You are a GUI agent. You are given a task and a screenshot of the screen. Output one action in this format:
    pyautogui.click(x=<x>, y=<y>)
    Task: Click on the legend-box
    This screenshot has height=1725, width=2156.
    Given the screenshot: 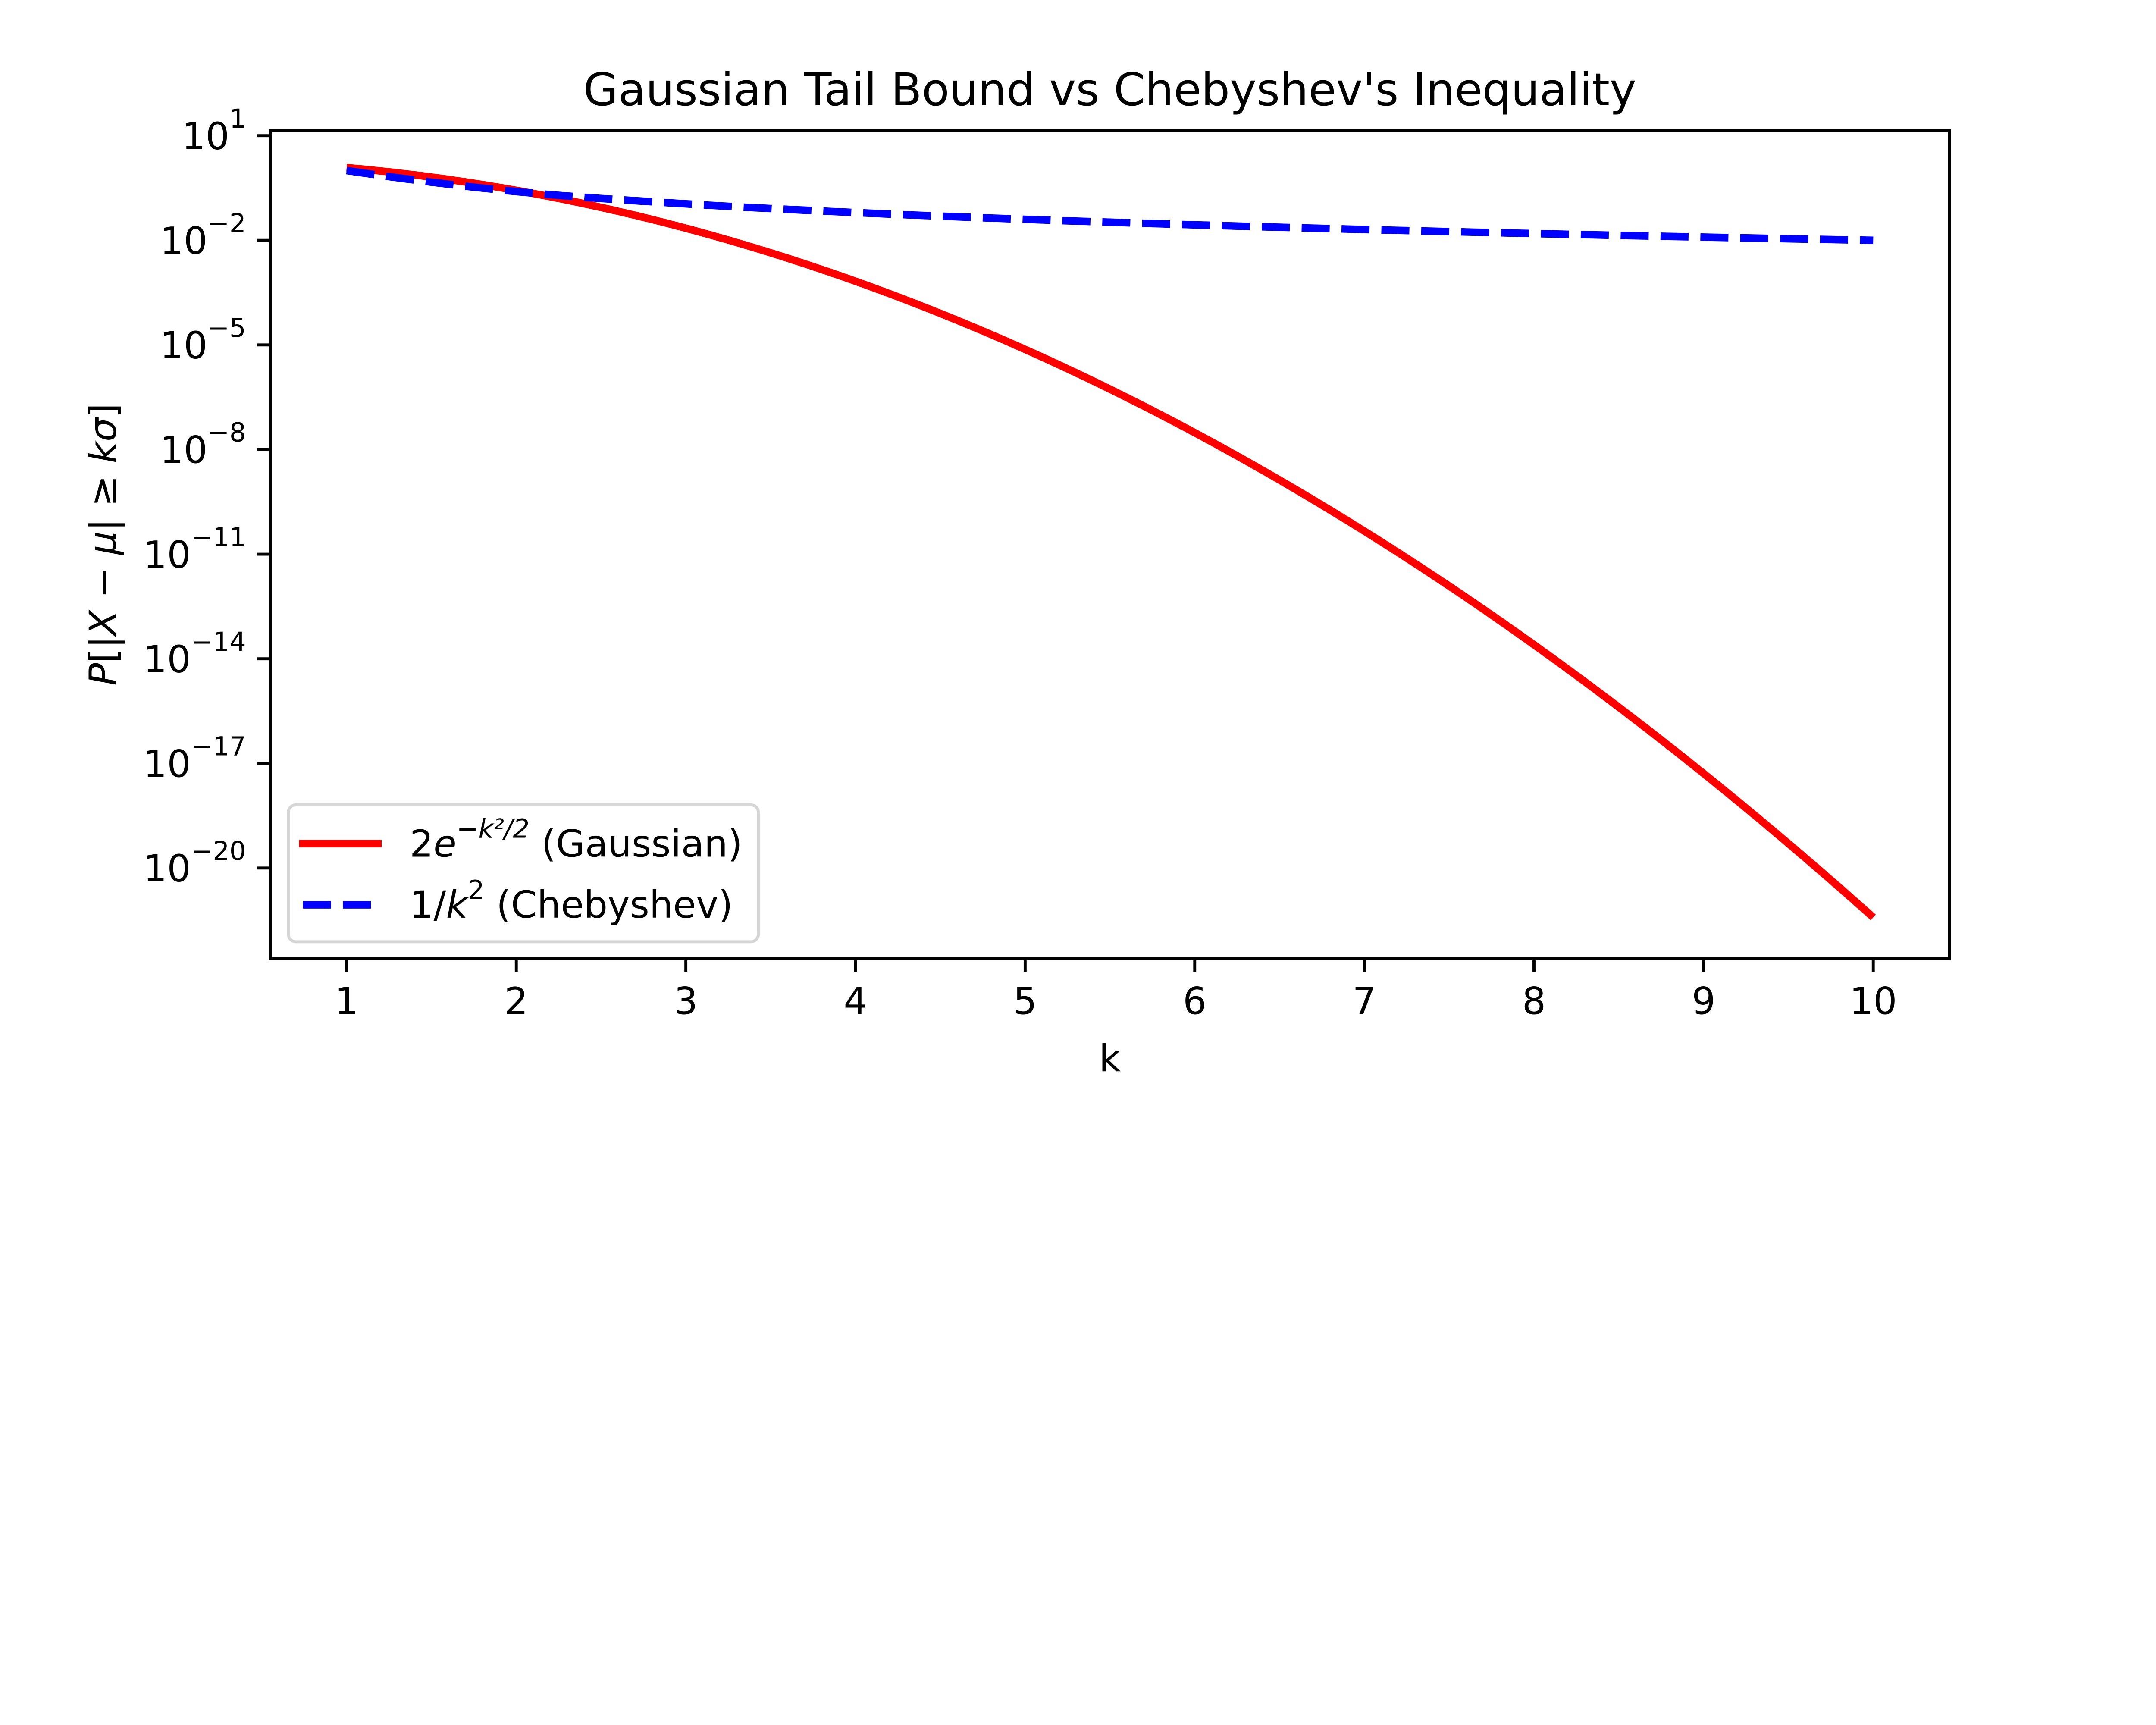 What is the action you would take?
    pyautogui.click(x=523, y=874)
    